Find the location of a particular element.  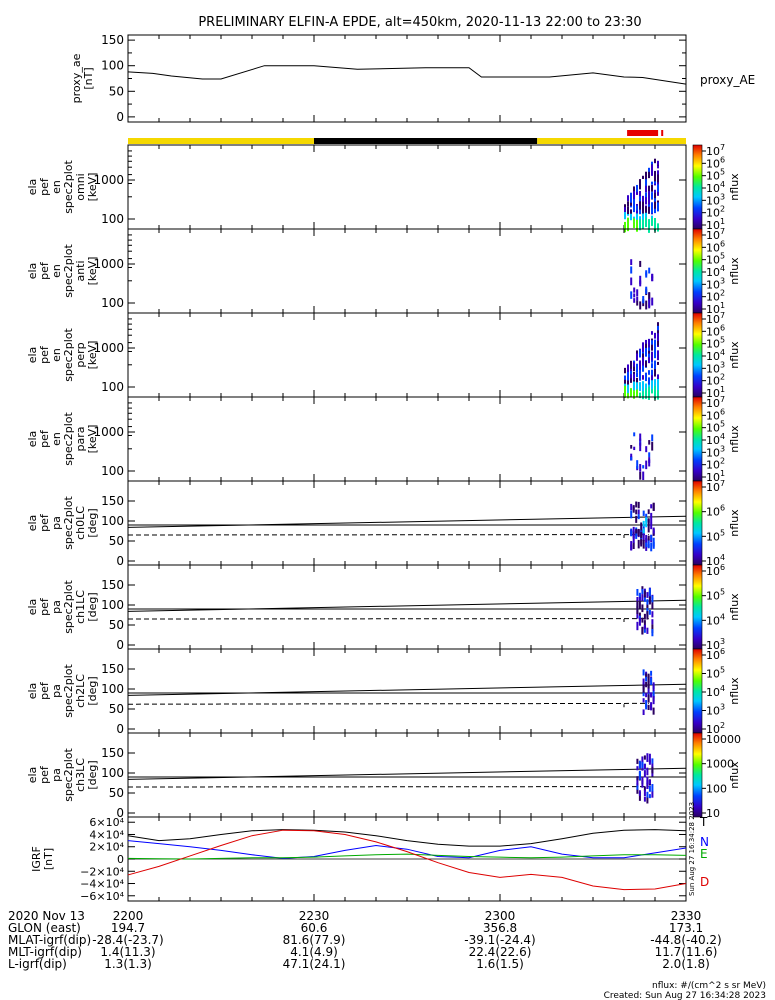

svg-text: proxy_ae[nT] is located at coordinates (82, 78).